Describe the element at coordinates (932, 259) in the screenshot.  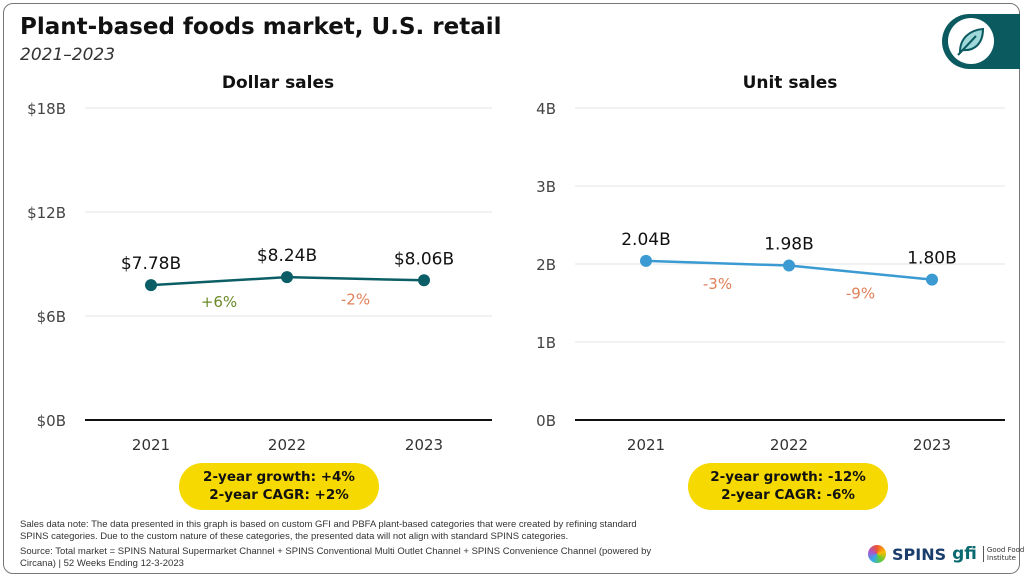
I see `unit-data-label: 1.80B` at that location.